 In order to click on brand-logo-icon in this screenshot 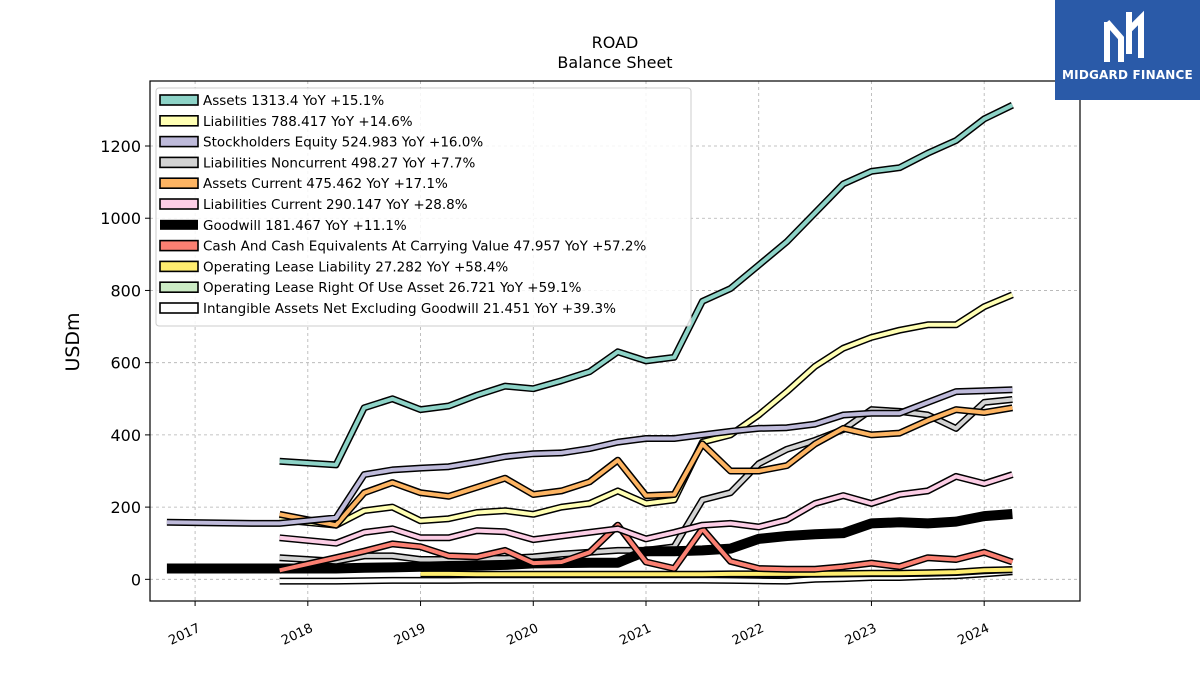, I will do `click(1124, 36)`.